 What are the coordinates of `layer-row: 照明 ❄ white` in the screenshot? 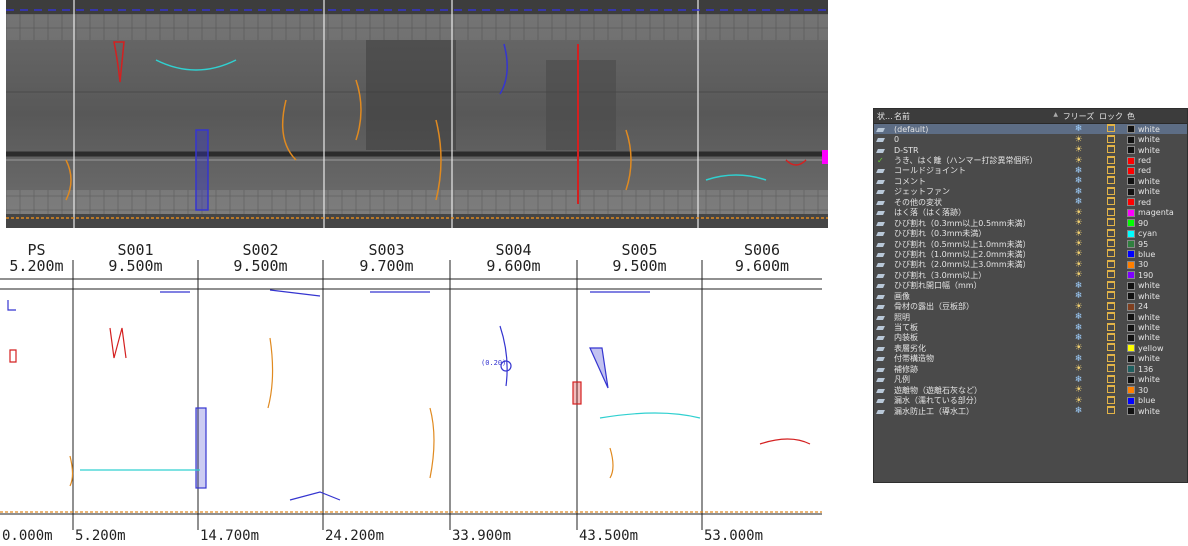 It's located at (1030, 317).